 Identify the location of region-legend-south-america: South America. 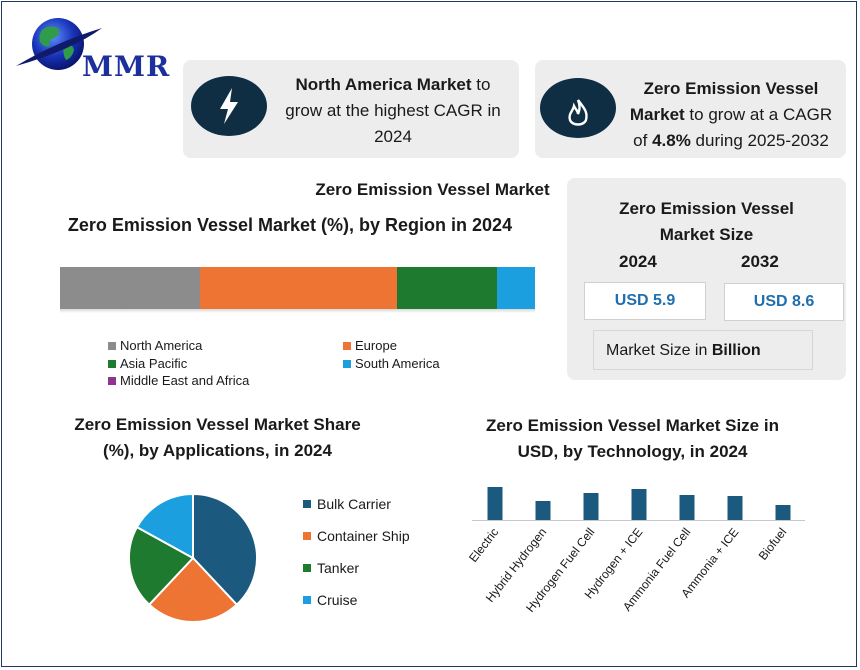
(391, 363).